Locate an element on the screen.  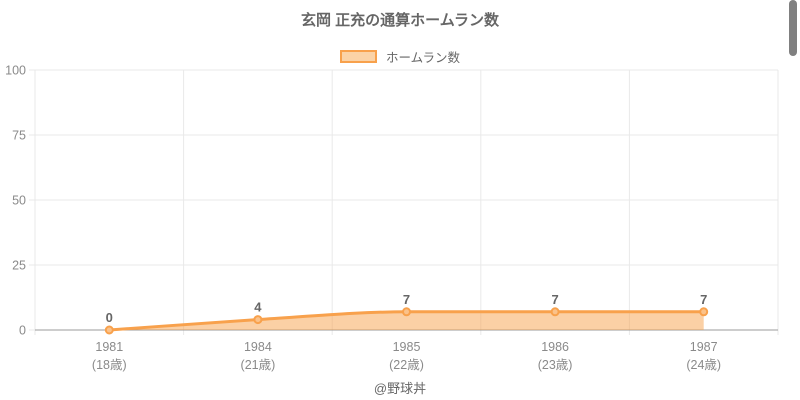
data-point-value-label: 4 is located at coordinates (258, 307).